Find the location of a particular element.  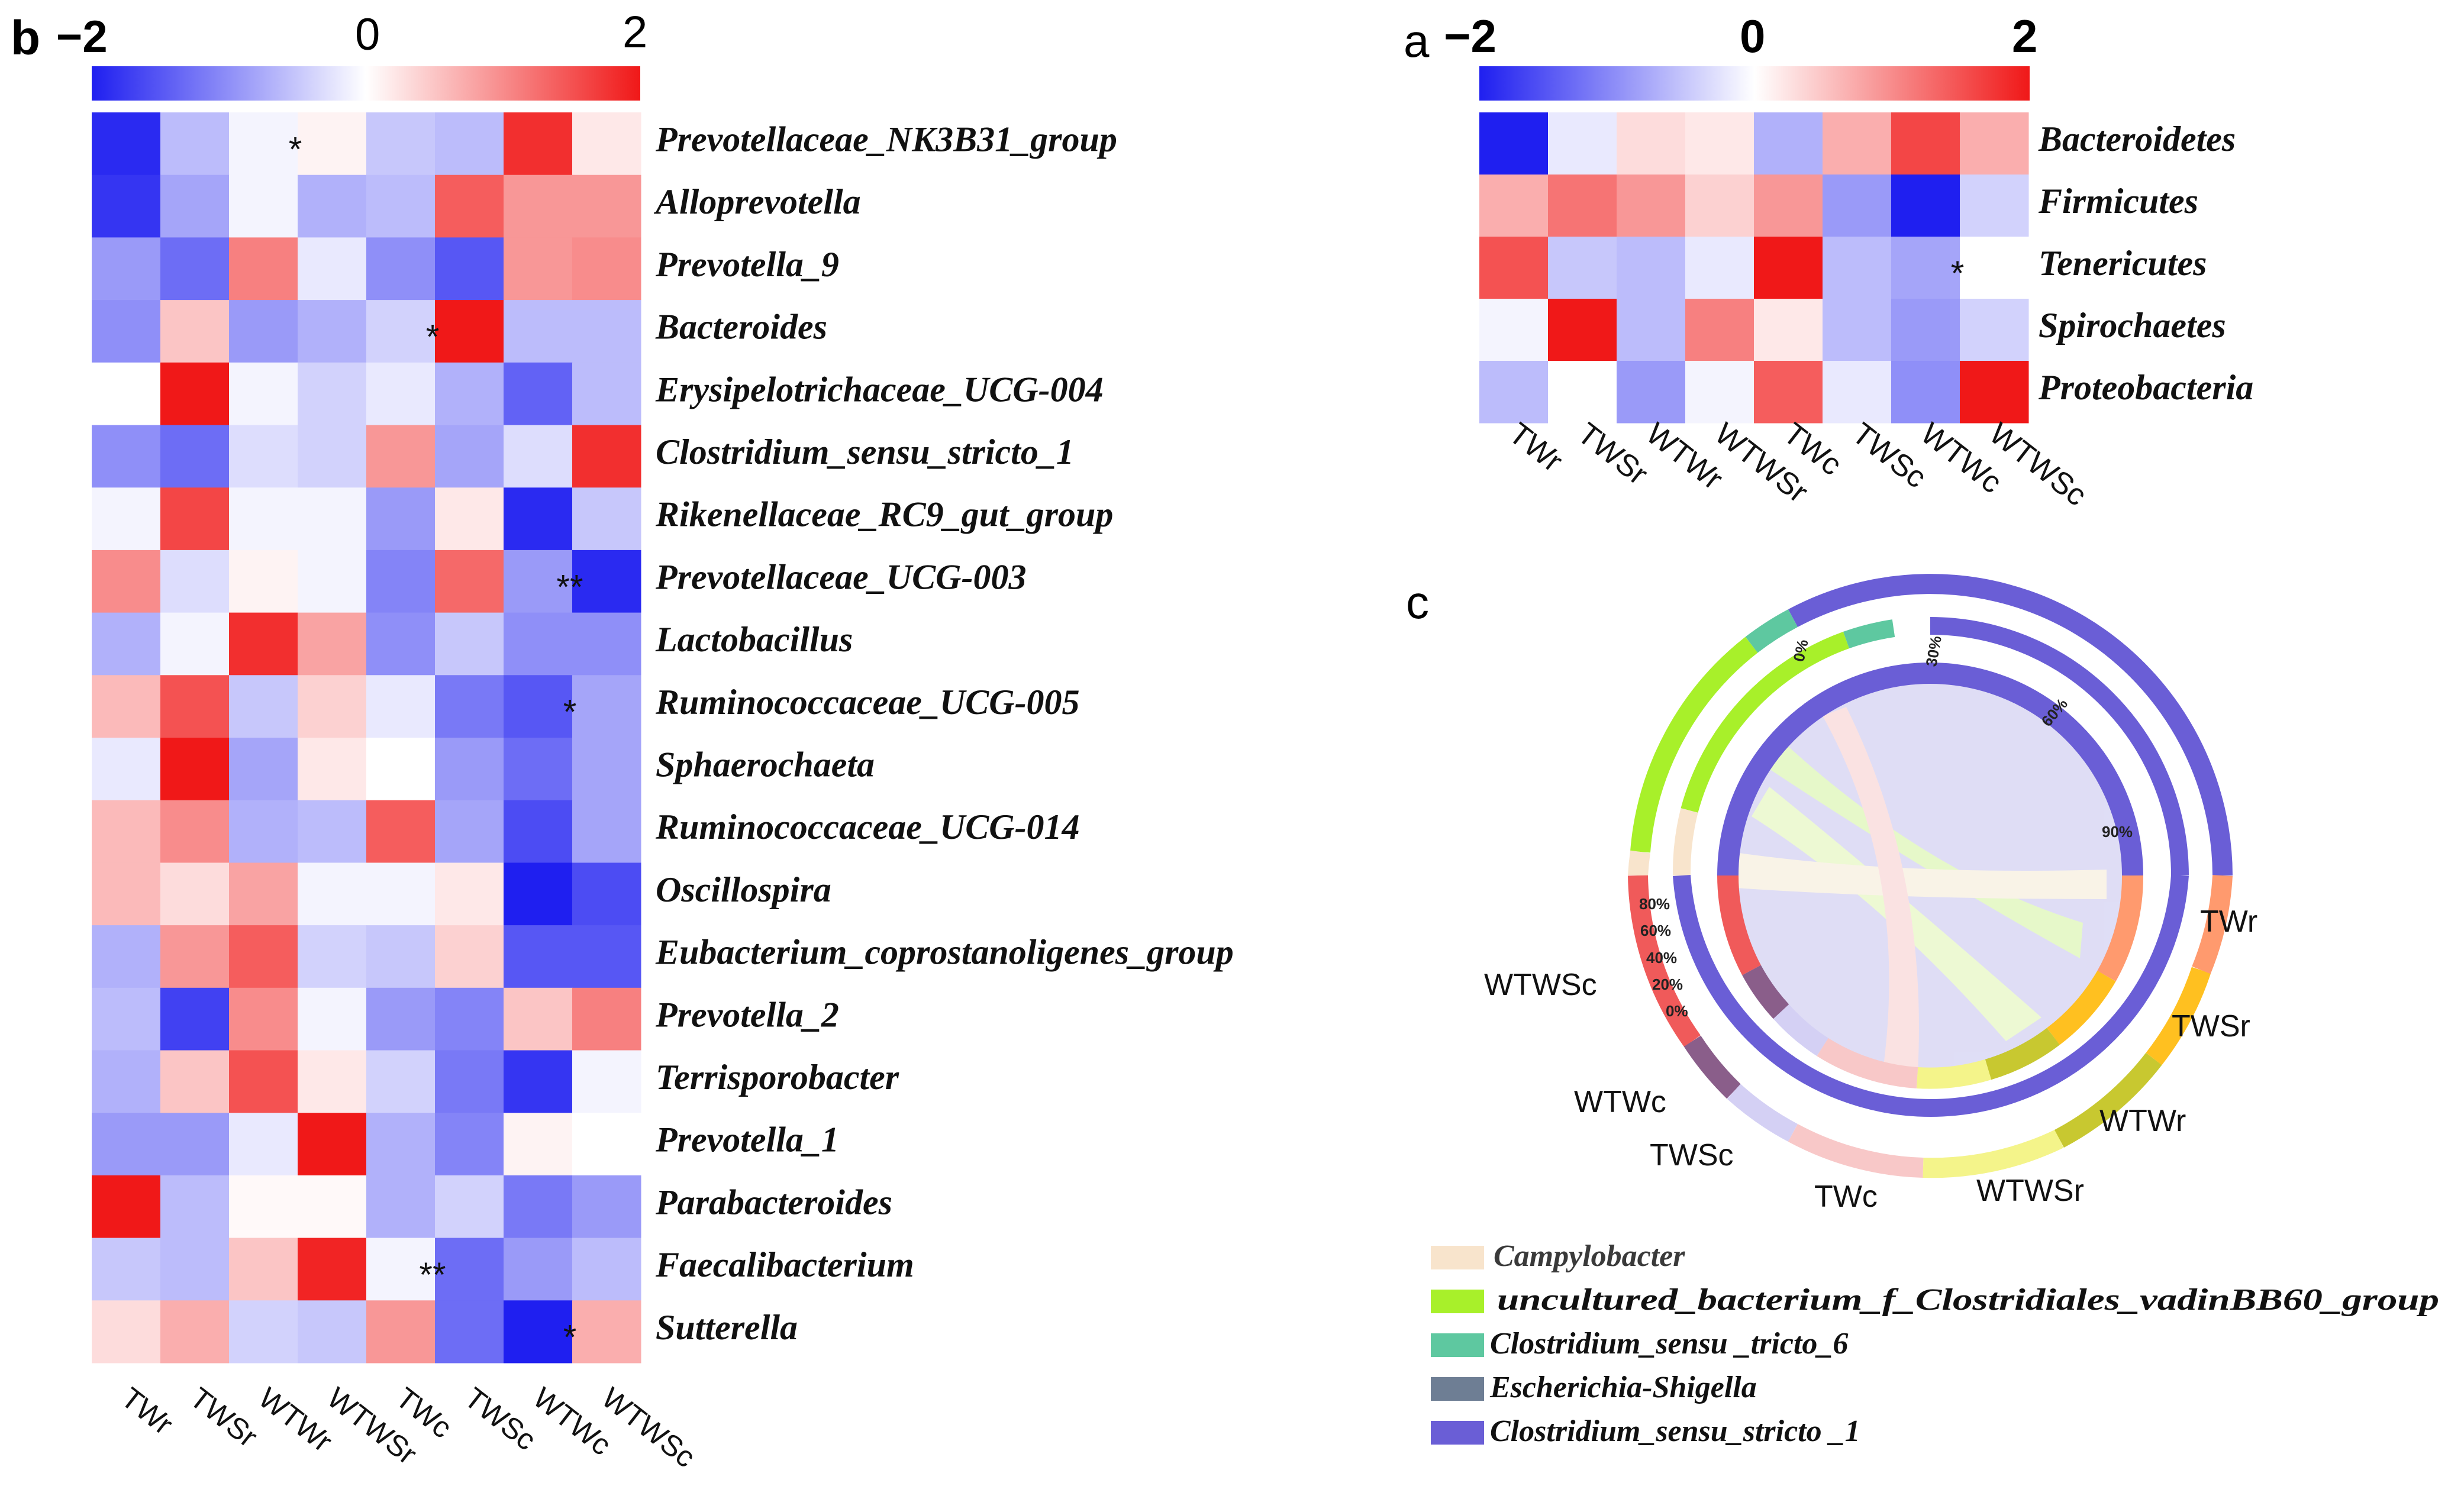

circos-inner-ring is located at coordinates (1931, 876).